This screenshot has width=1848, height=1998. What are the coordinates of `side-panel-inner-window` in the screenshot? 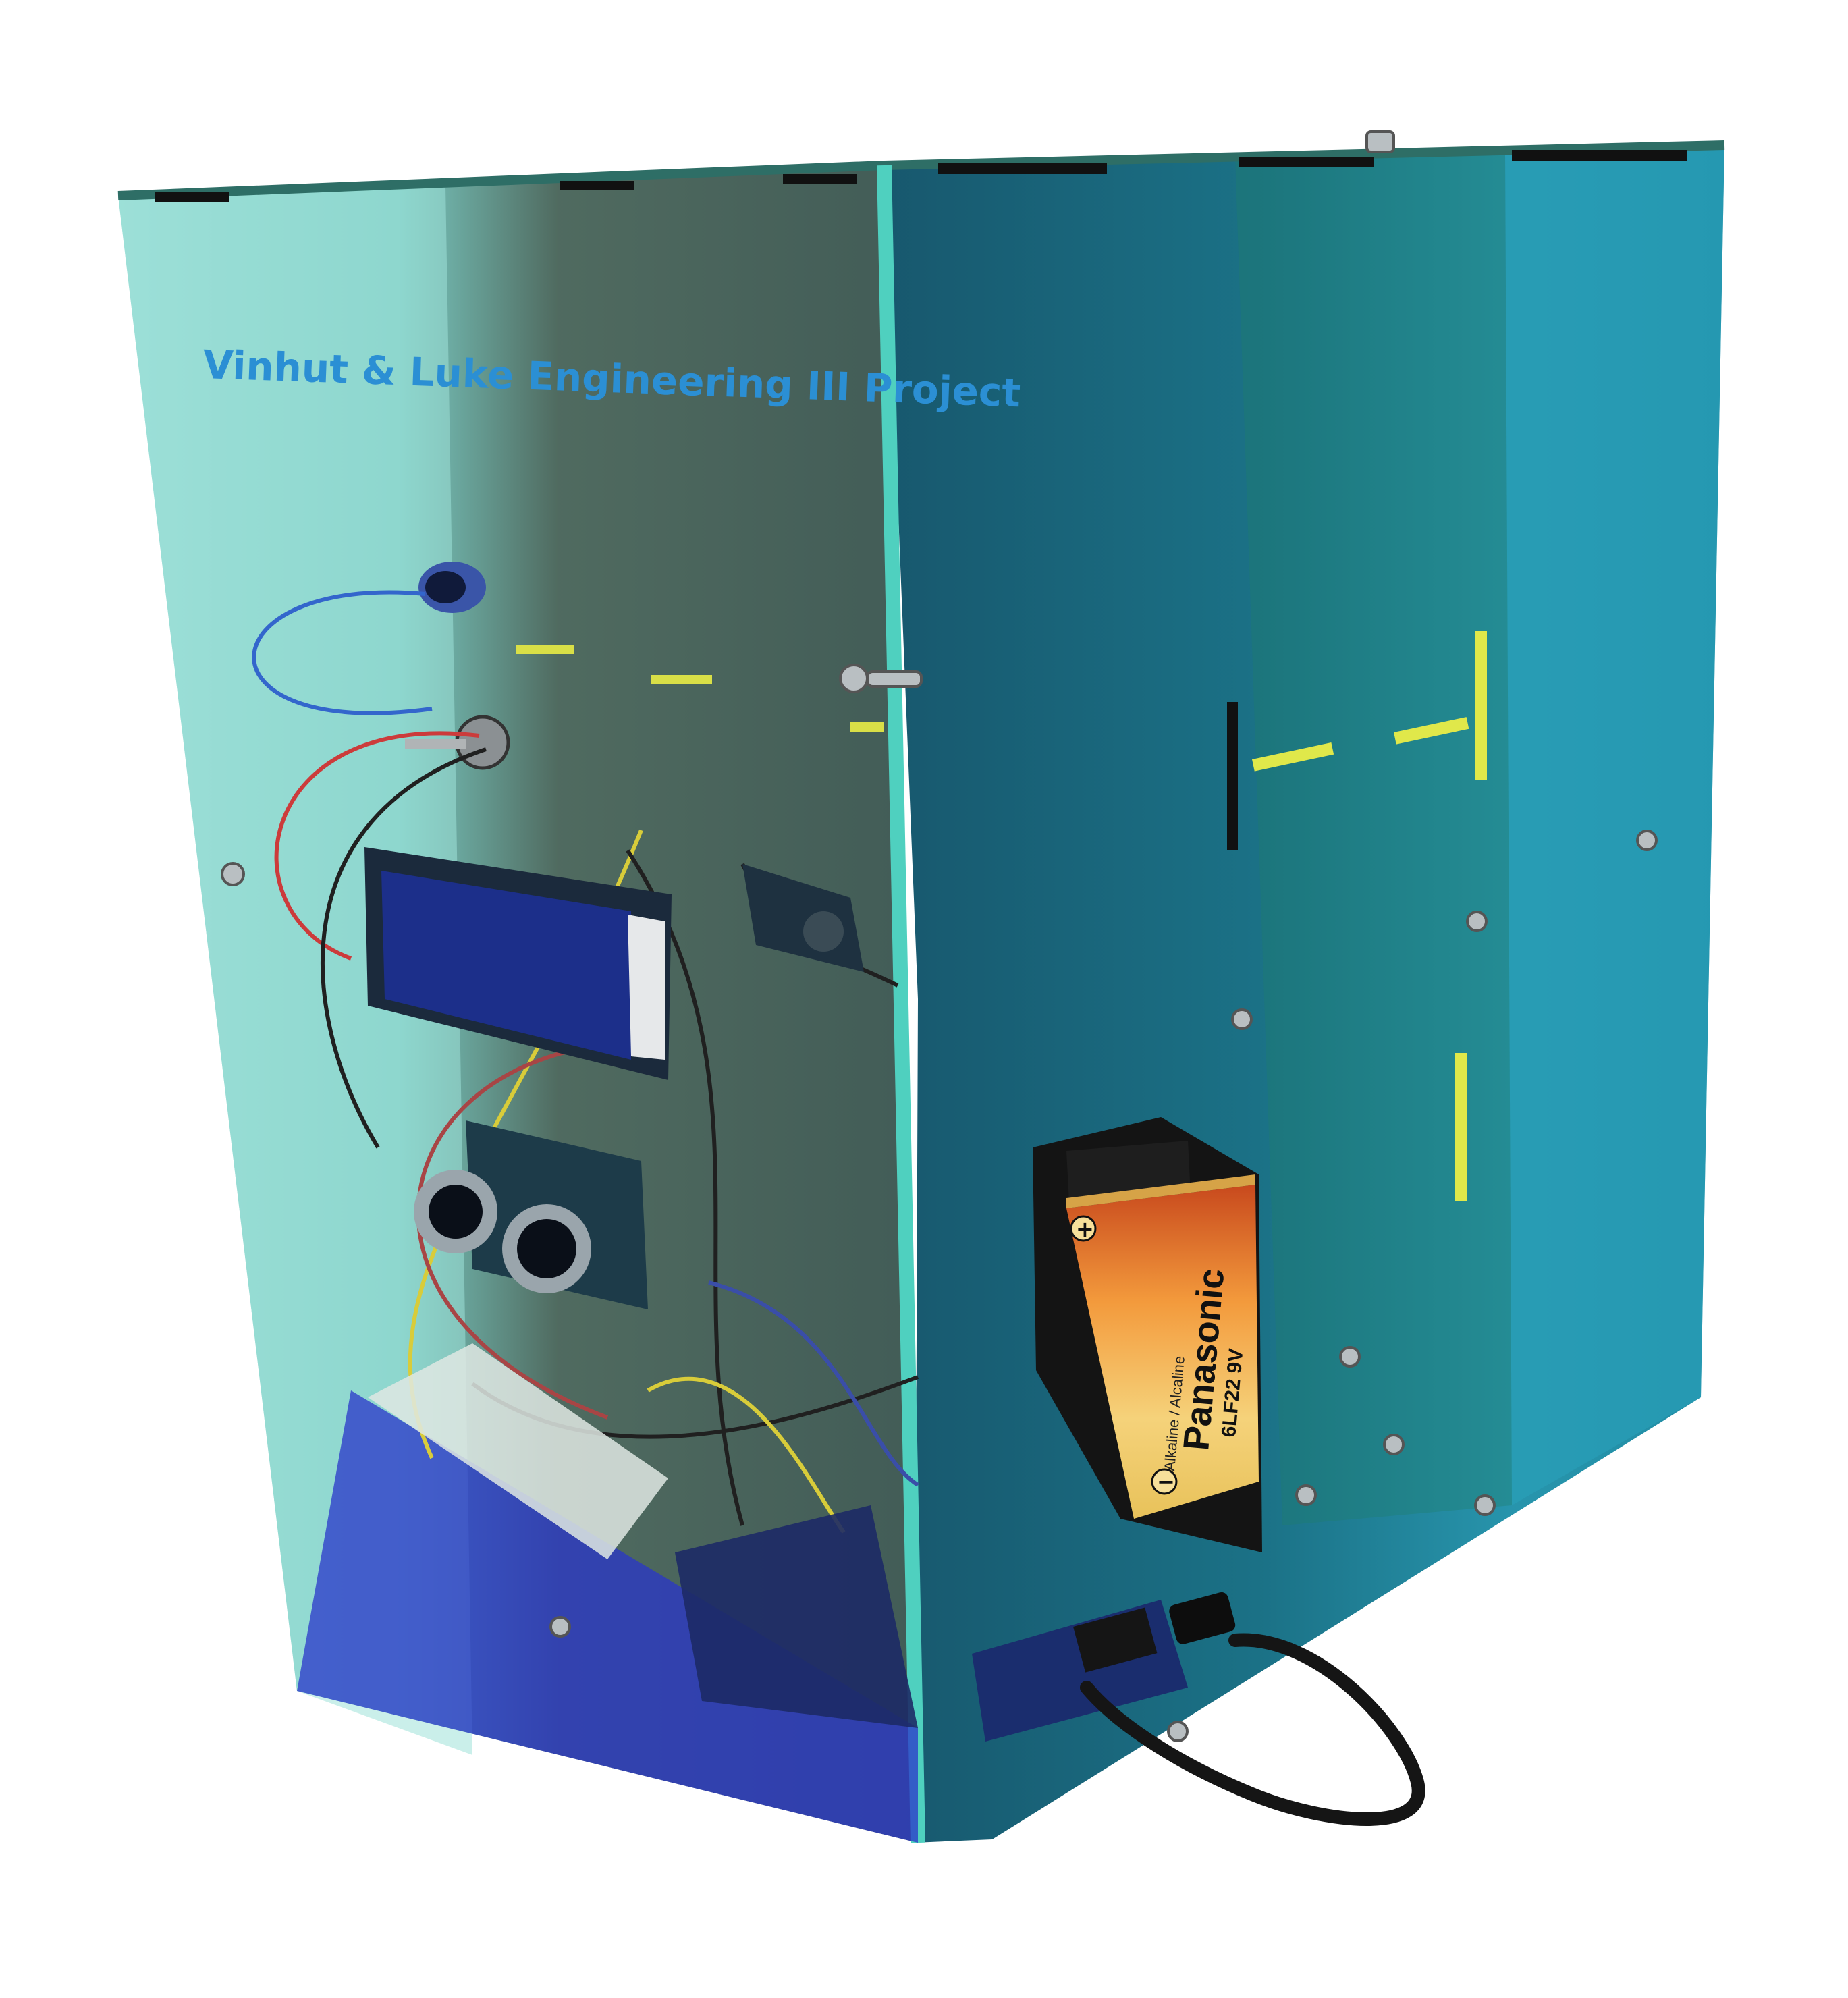 It's located at (1373, 841).